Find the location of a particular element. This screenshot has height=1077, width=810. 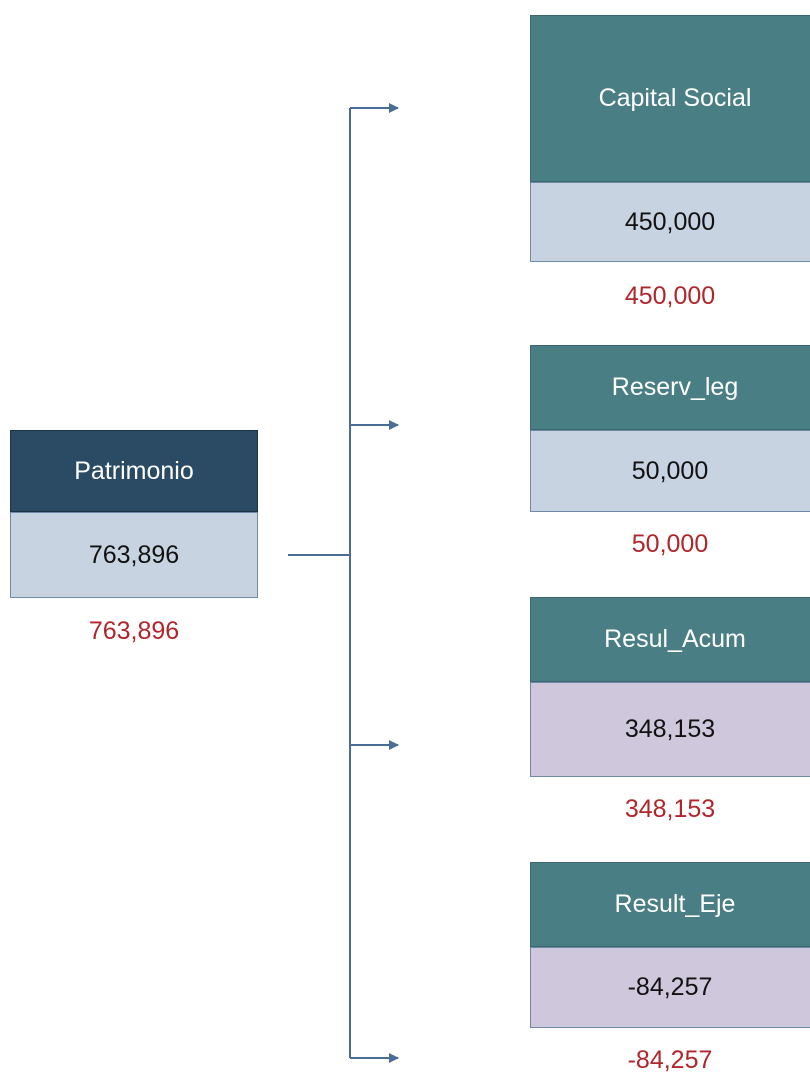

node-label: Reserv_leg is located at coordinates (670, 387).